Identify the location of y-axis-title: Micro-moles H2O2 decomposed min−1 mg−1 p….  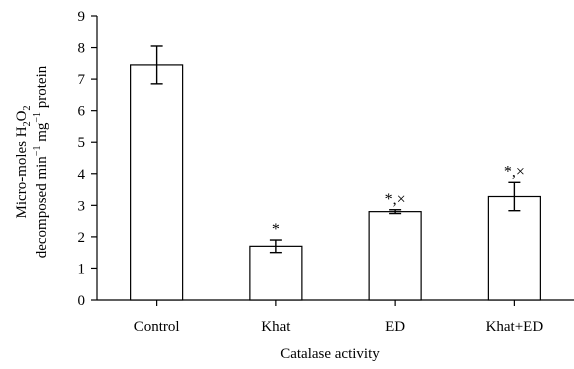
(32, 161).